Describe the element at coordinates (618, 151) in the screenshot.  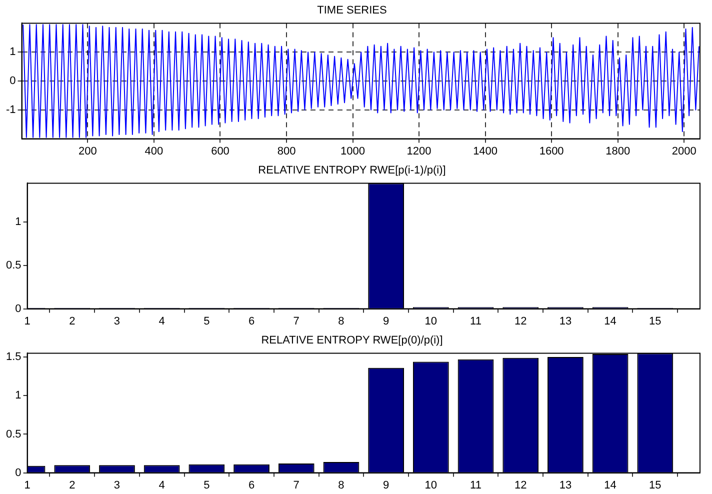
I see `x-tick-label: 1800` at that location.